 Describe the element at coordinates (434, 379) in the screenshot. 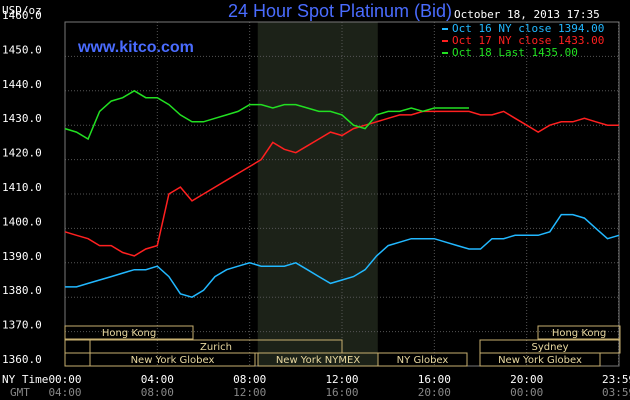

I see `x-tick-label: 16:00` at that location.